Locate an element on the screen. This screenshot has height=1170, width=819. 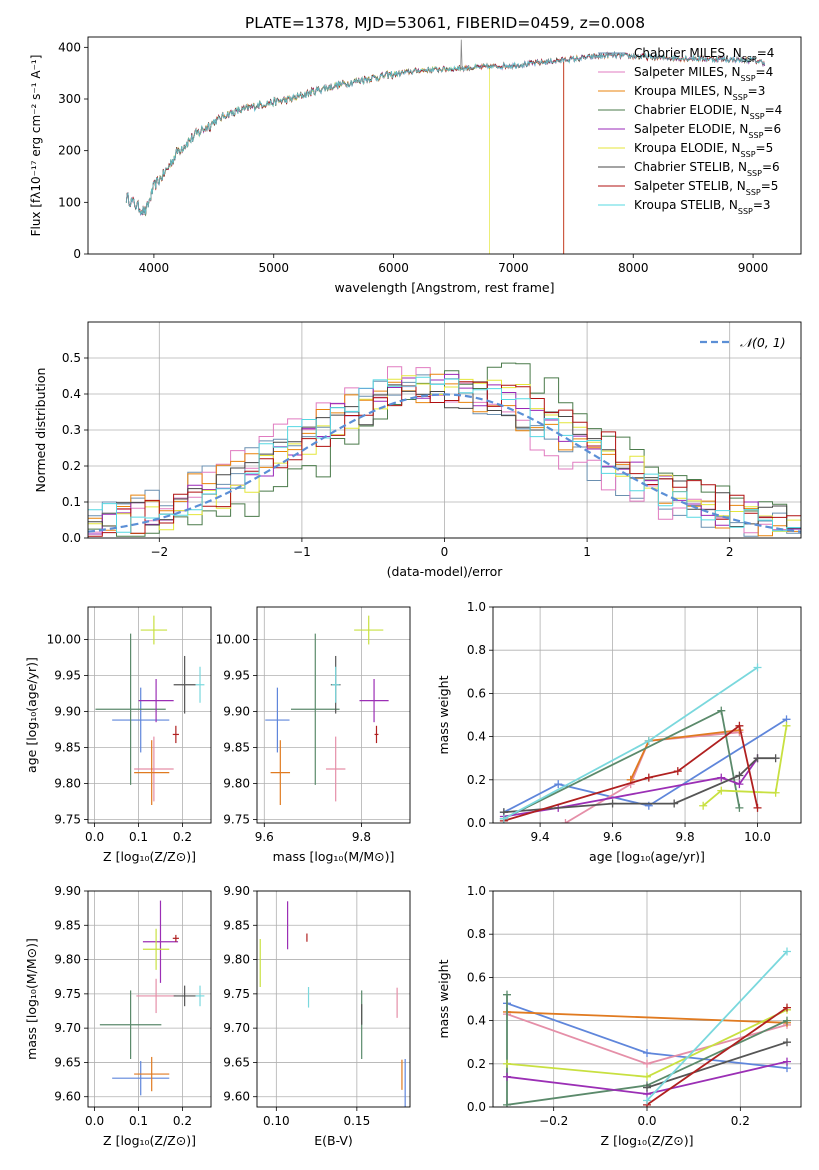
y-tick-label: 9.80 is located at coordinates (236, 783).